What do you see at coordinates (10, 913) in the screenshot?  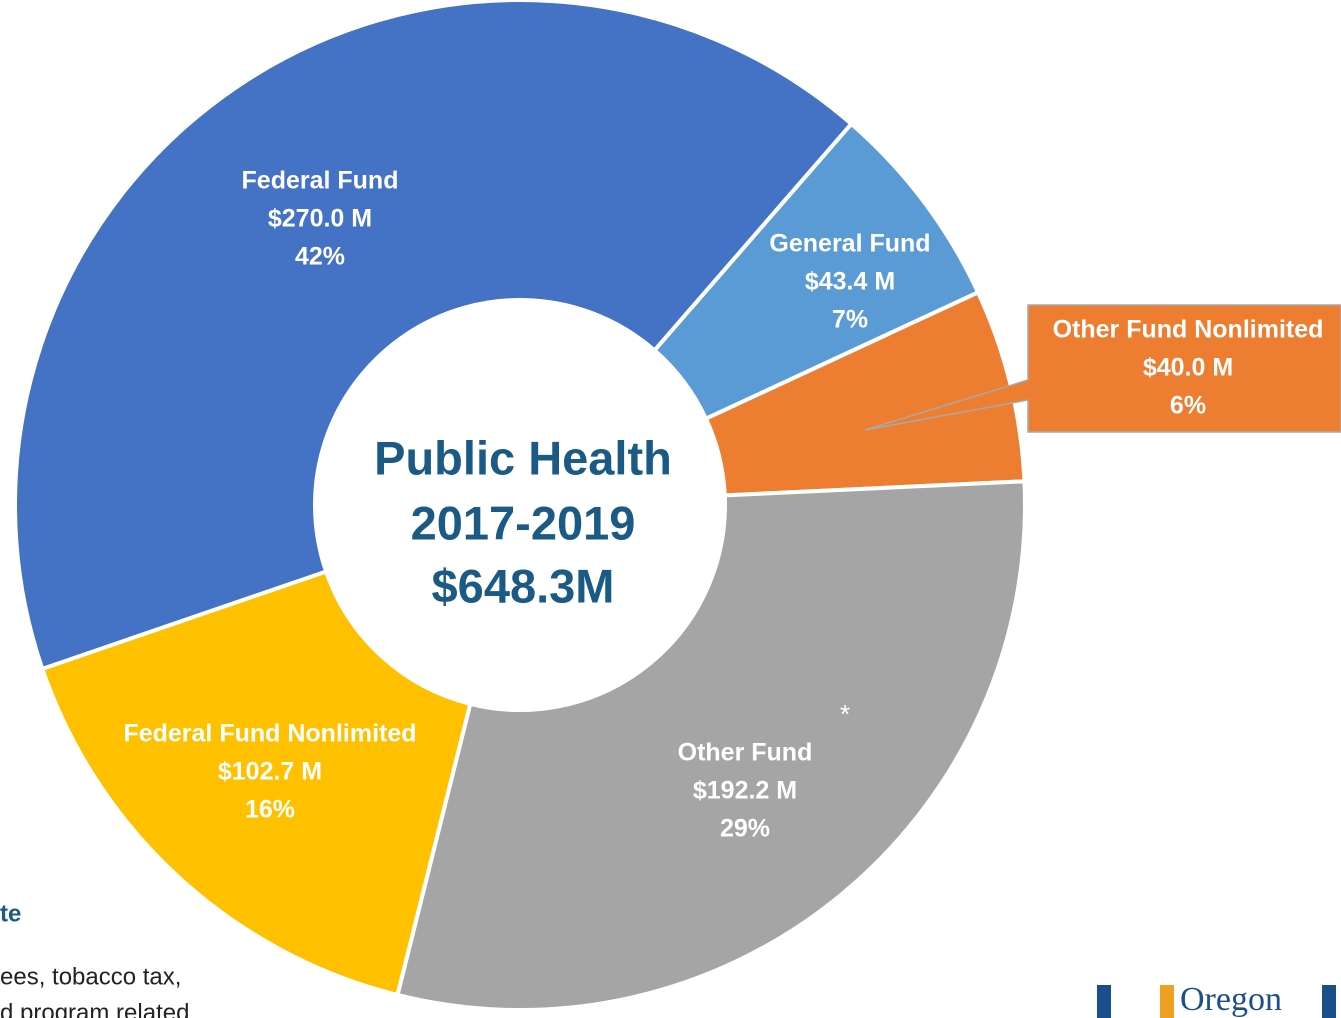 I see `note-heading: te` at bounding box center [10, 913].